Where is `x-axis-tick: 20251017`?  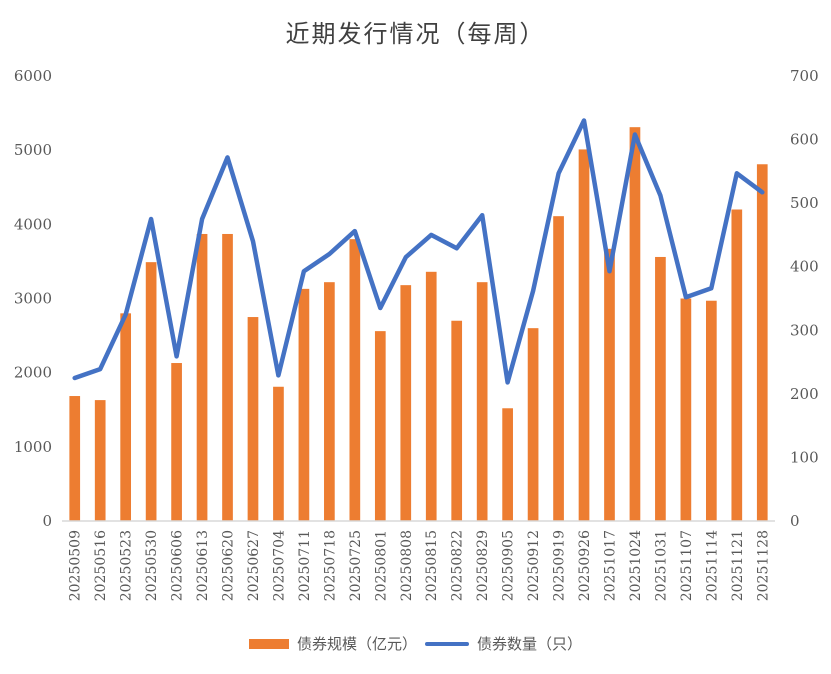 x-axis-tick: 20251017 is located at coordinates (610, 565).